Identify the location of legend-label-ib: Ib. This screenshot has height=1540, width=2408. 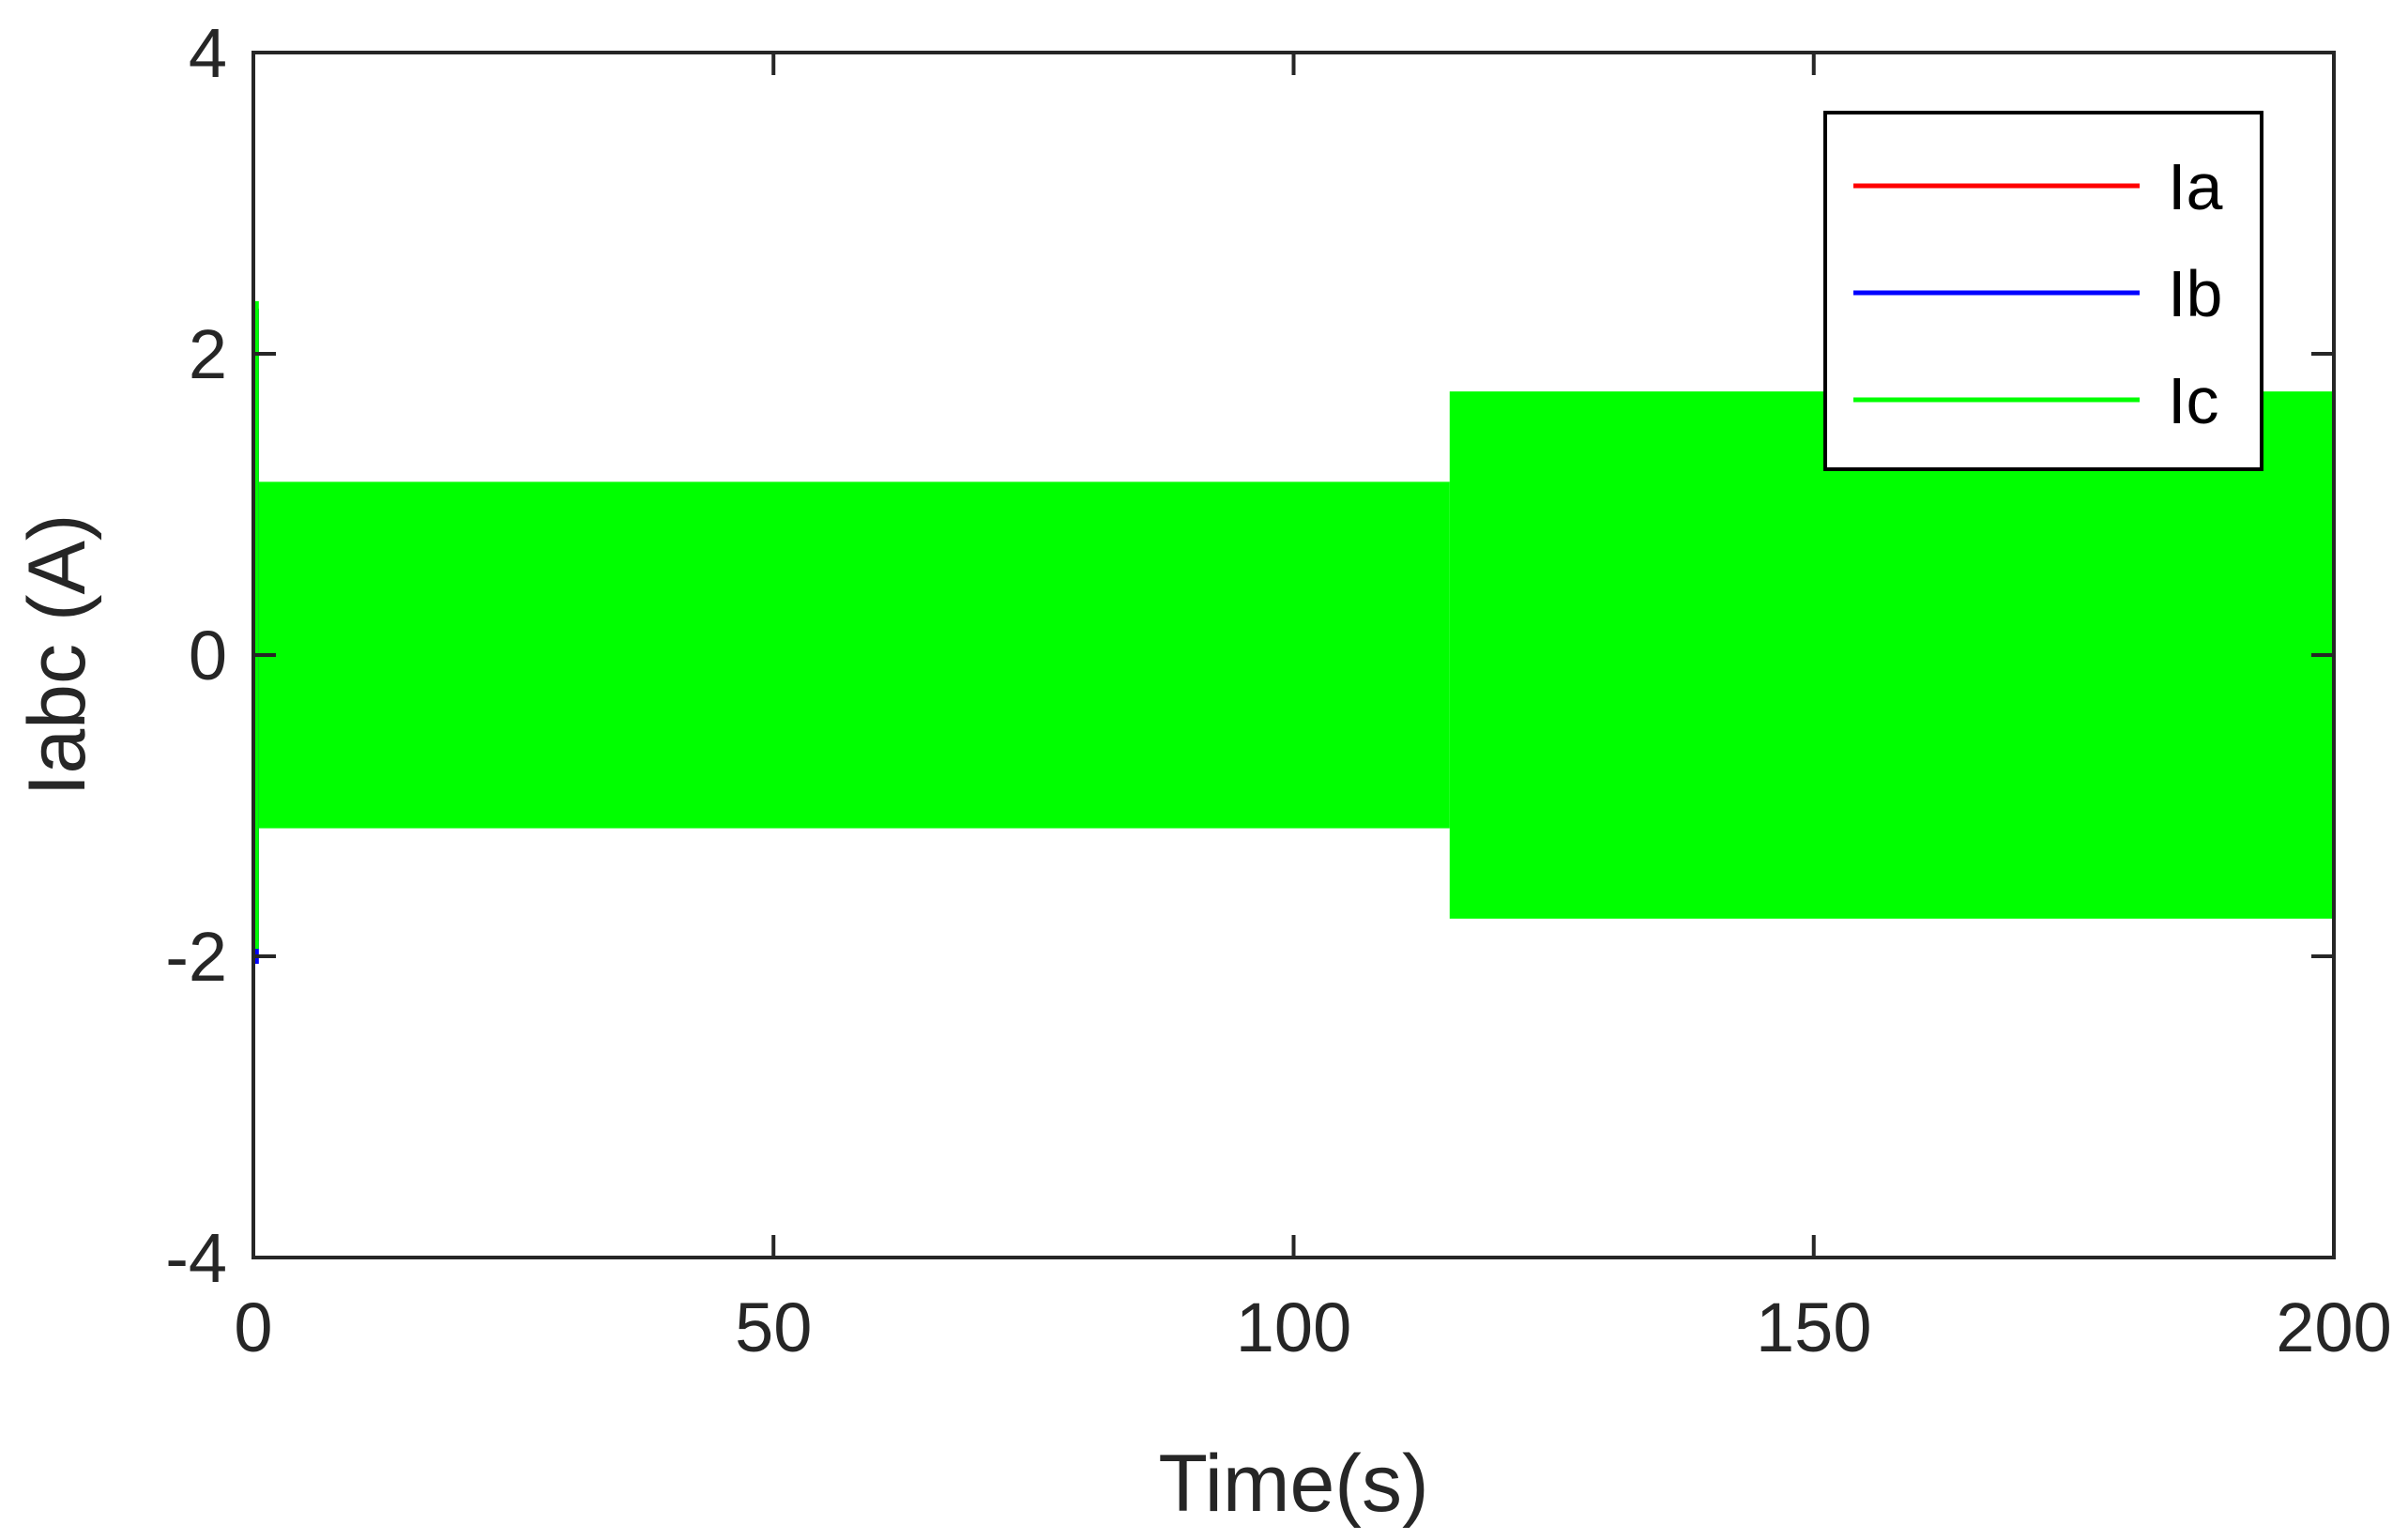
(2195, 293).